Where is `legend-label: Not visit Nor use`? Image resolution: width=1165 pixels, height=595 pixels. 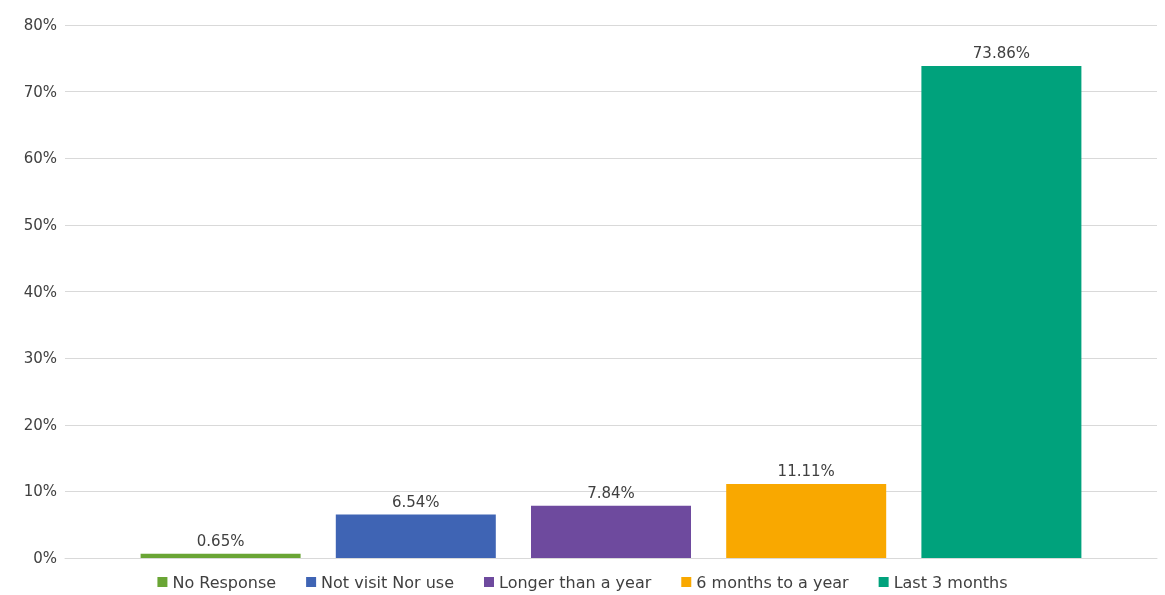 legend-label: Not visit Nor use is located at coordinates (388, 582).